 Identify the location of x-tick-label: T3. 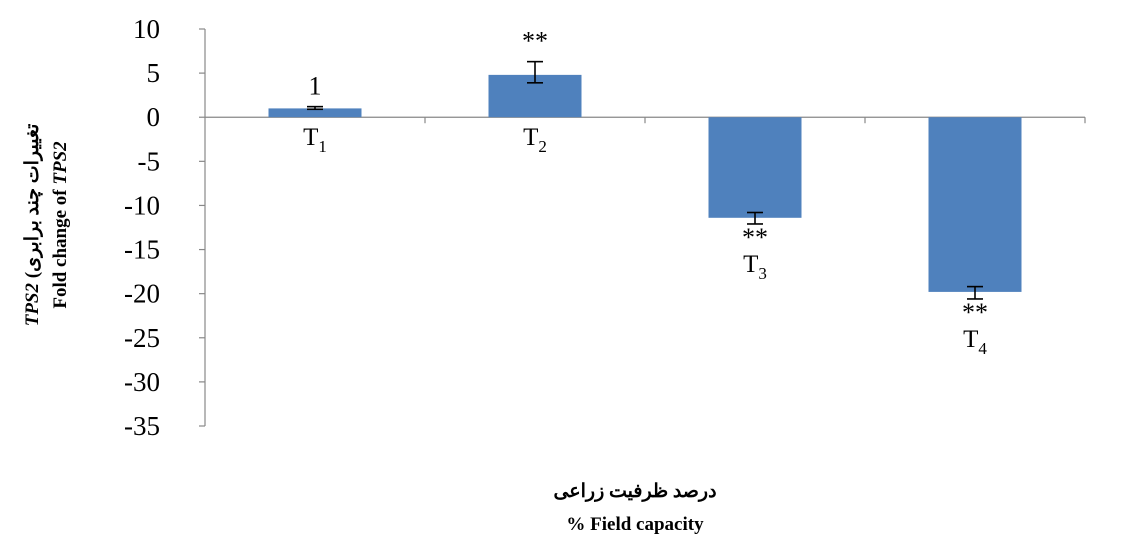
(755, 267).